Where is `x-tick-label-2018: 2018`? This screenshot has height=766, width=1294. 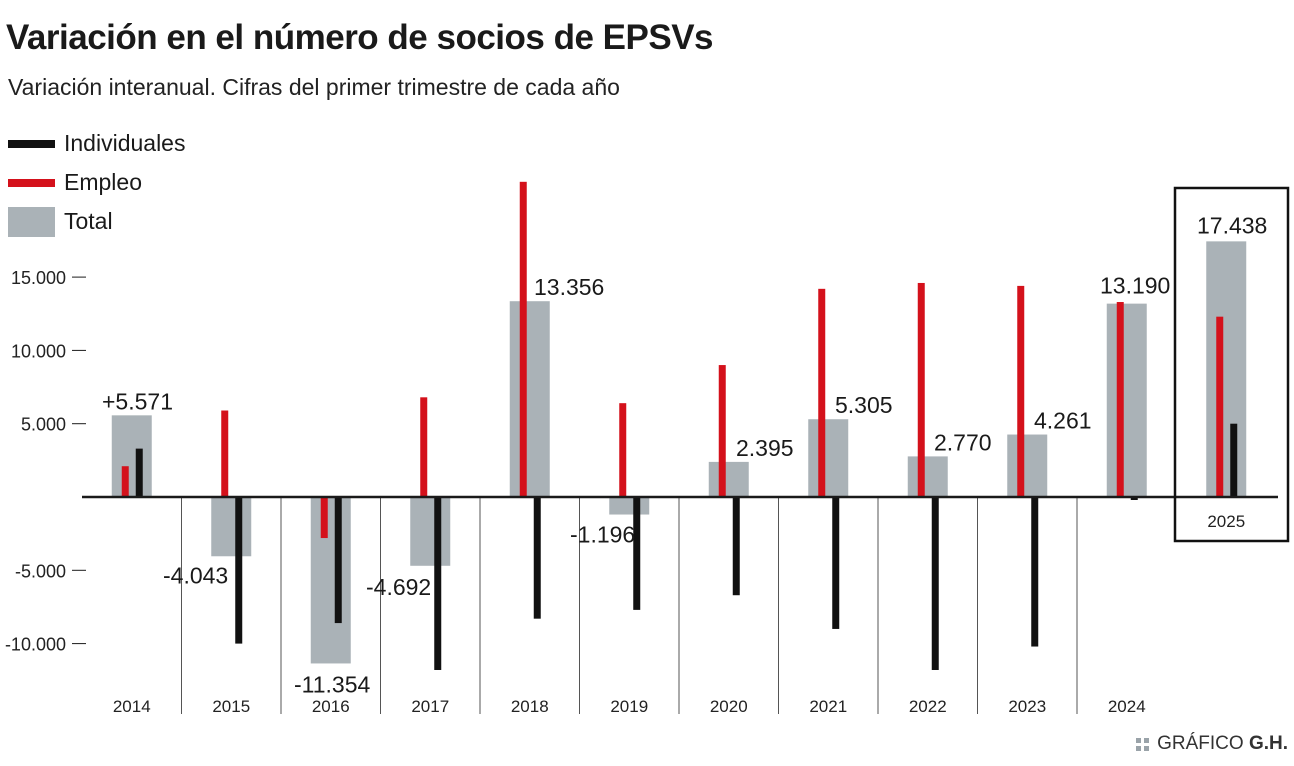
x-tick-label-2018: 2018 is located at coordinates (530, 706).